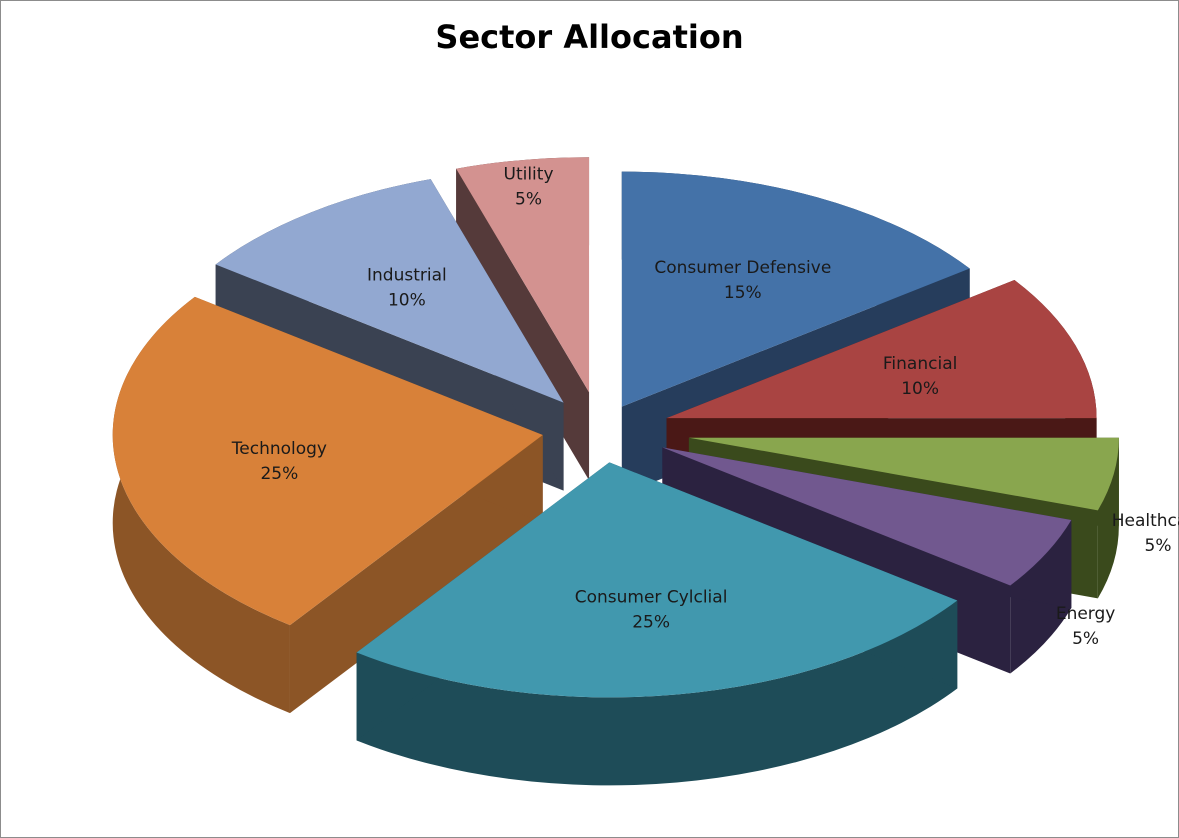 The height and width of the screenshot is (838, 1179). I want to click on slice-label-value-5: 25%, so click(279, 474).